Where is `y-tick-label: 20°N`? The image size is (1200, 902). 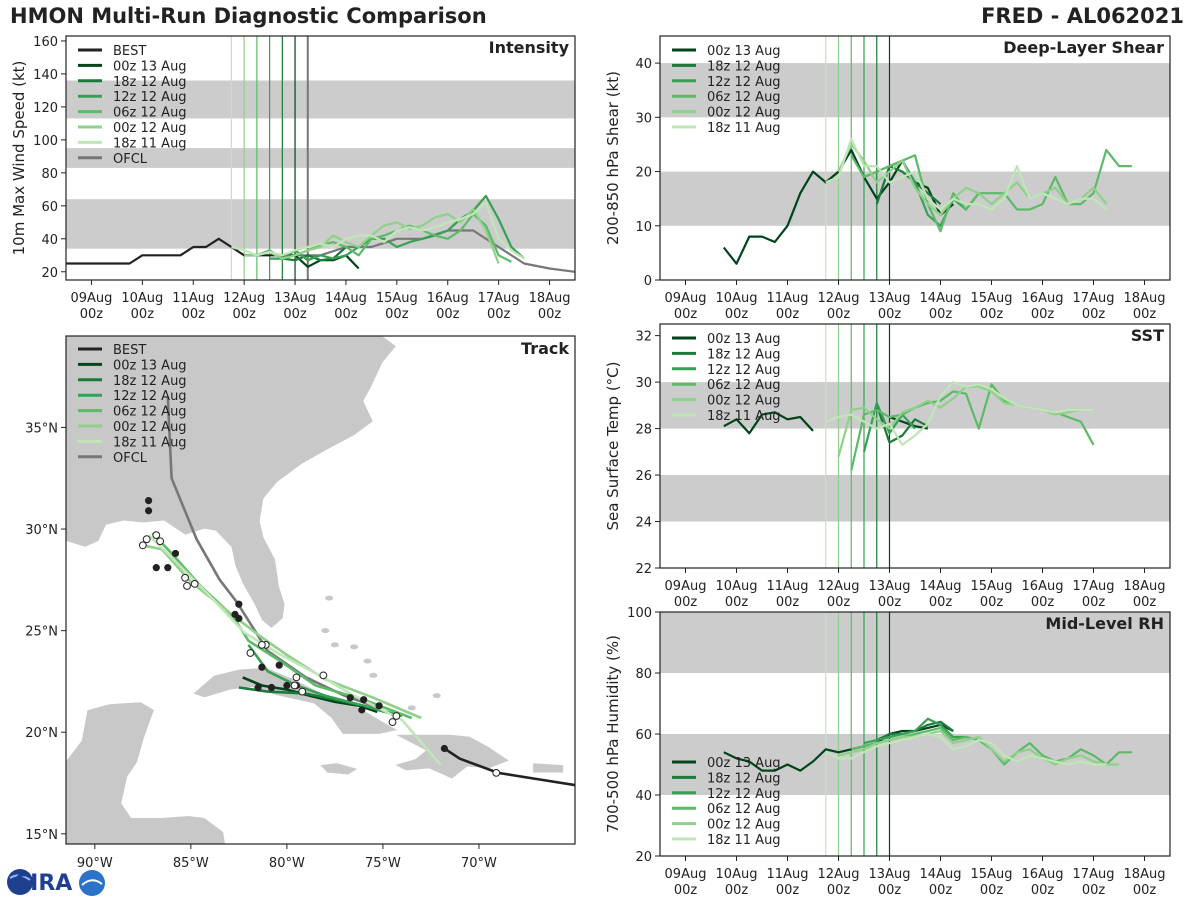 y-tick-label: 20°N is located at coordinates (41, 733).